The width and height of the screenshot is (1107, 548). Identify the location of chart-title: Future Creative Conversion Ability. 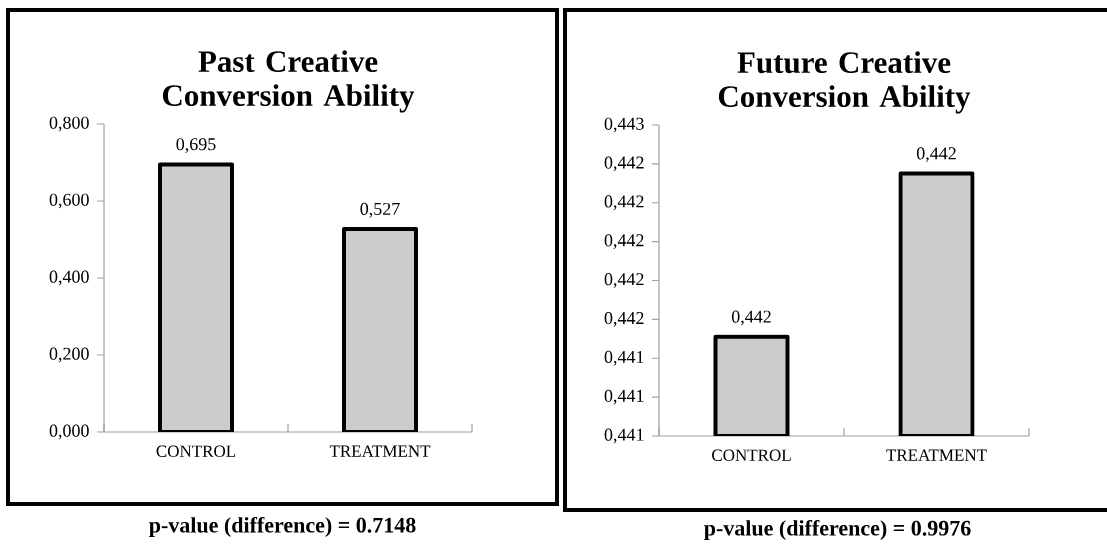
(844, 82).